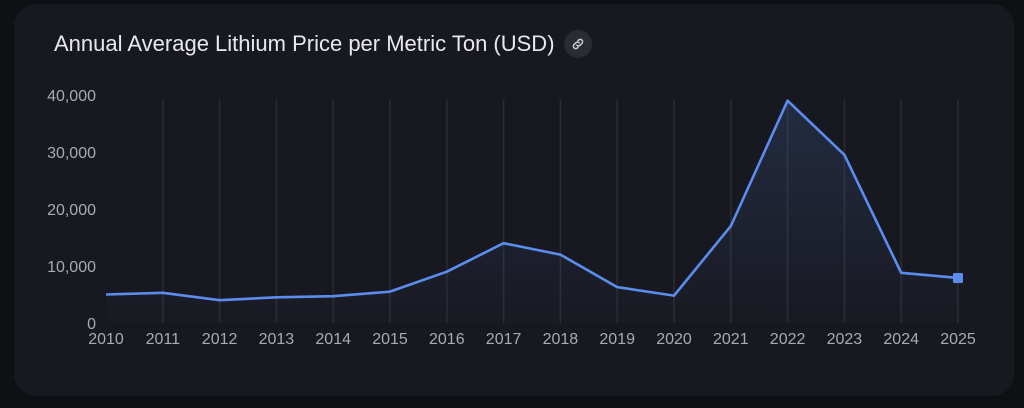 The image size is (1024, 408). I want to click on link-icon, so click(577, 44).